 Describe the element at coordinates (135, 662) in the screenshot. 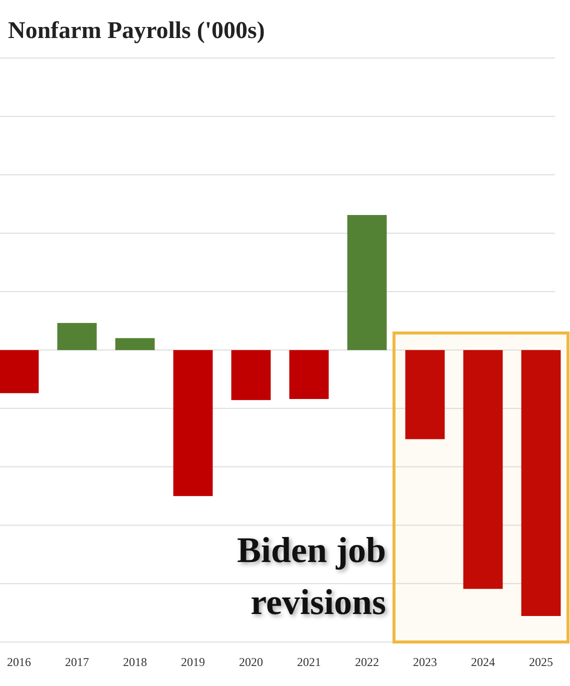

I see `x-tick-label: 2018` at that location.